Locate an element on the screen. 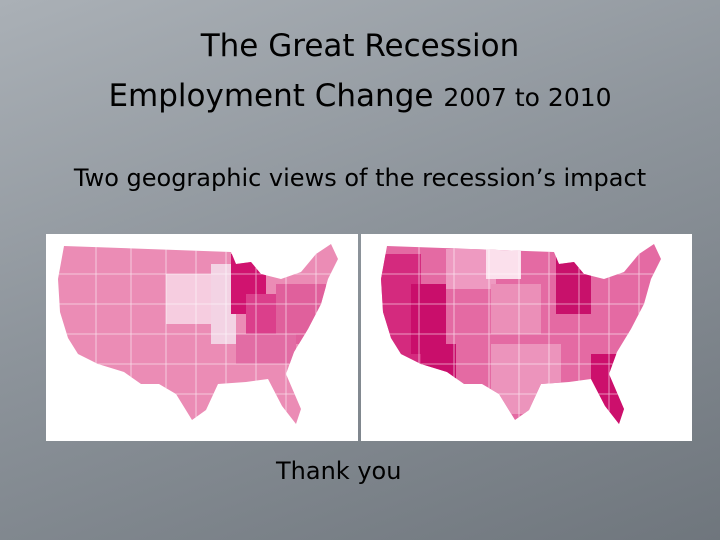  title-line: Employment Change 2007 to 2010 is located at coordinates (360, 96).